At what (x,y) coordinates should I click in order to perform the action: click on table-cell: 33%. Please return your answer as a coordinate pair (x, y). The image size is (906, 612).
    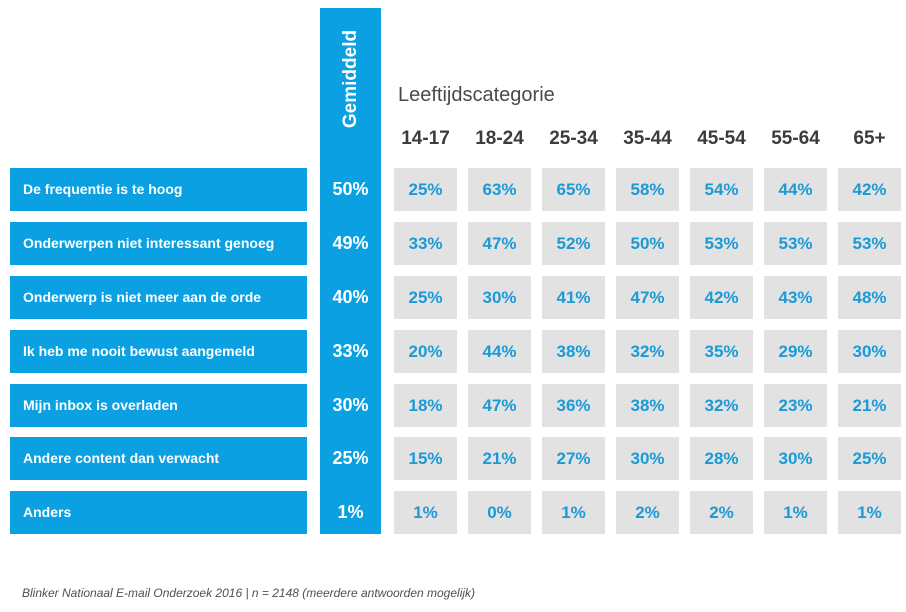
    Looking at the image, I should click on (425, 243).